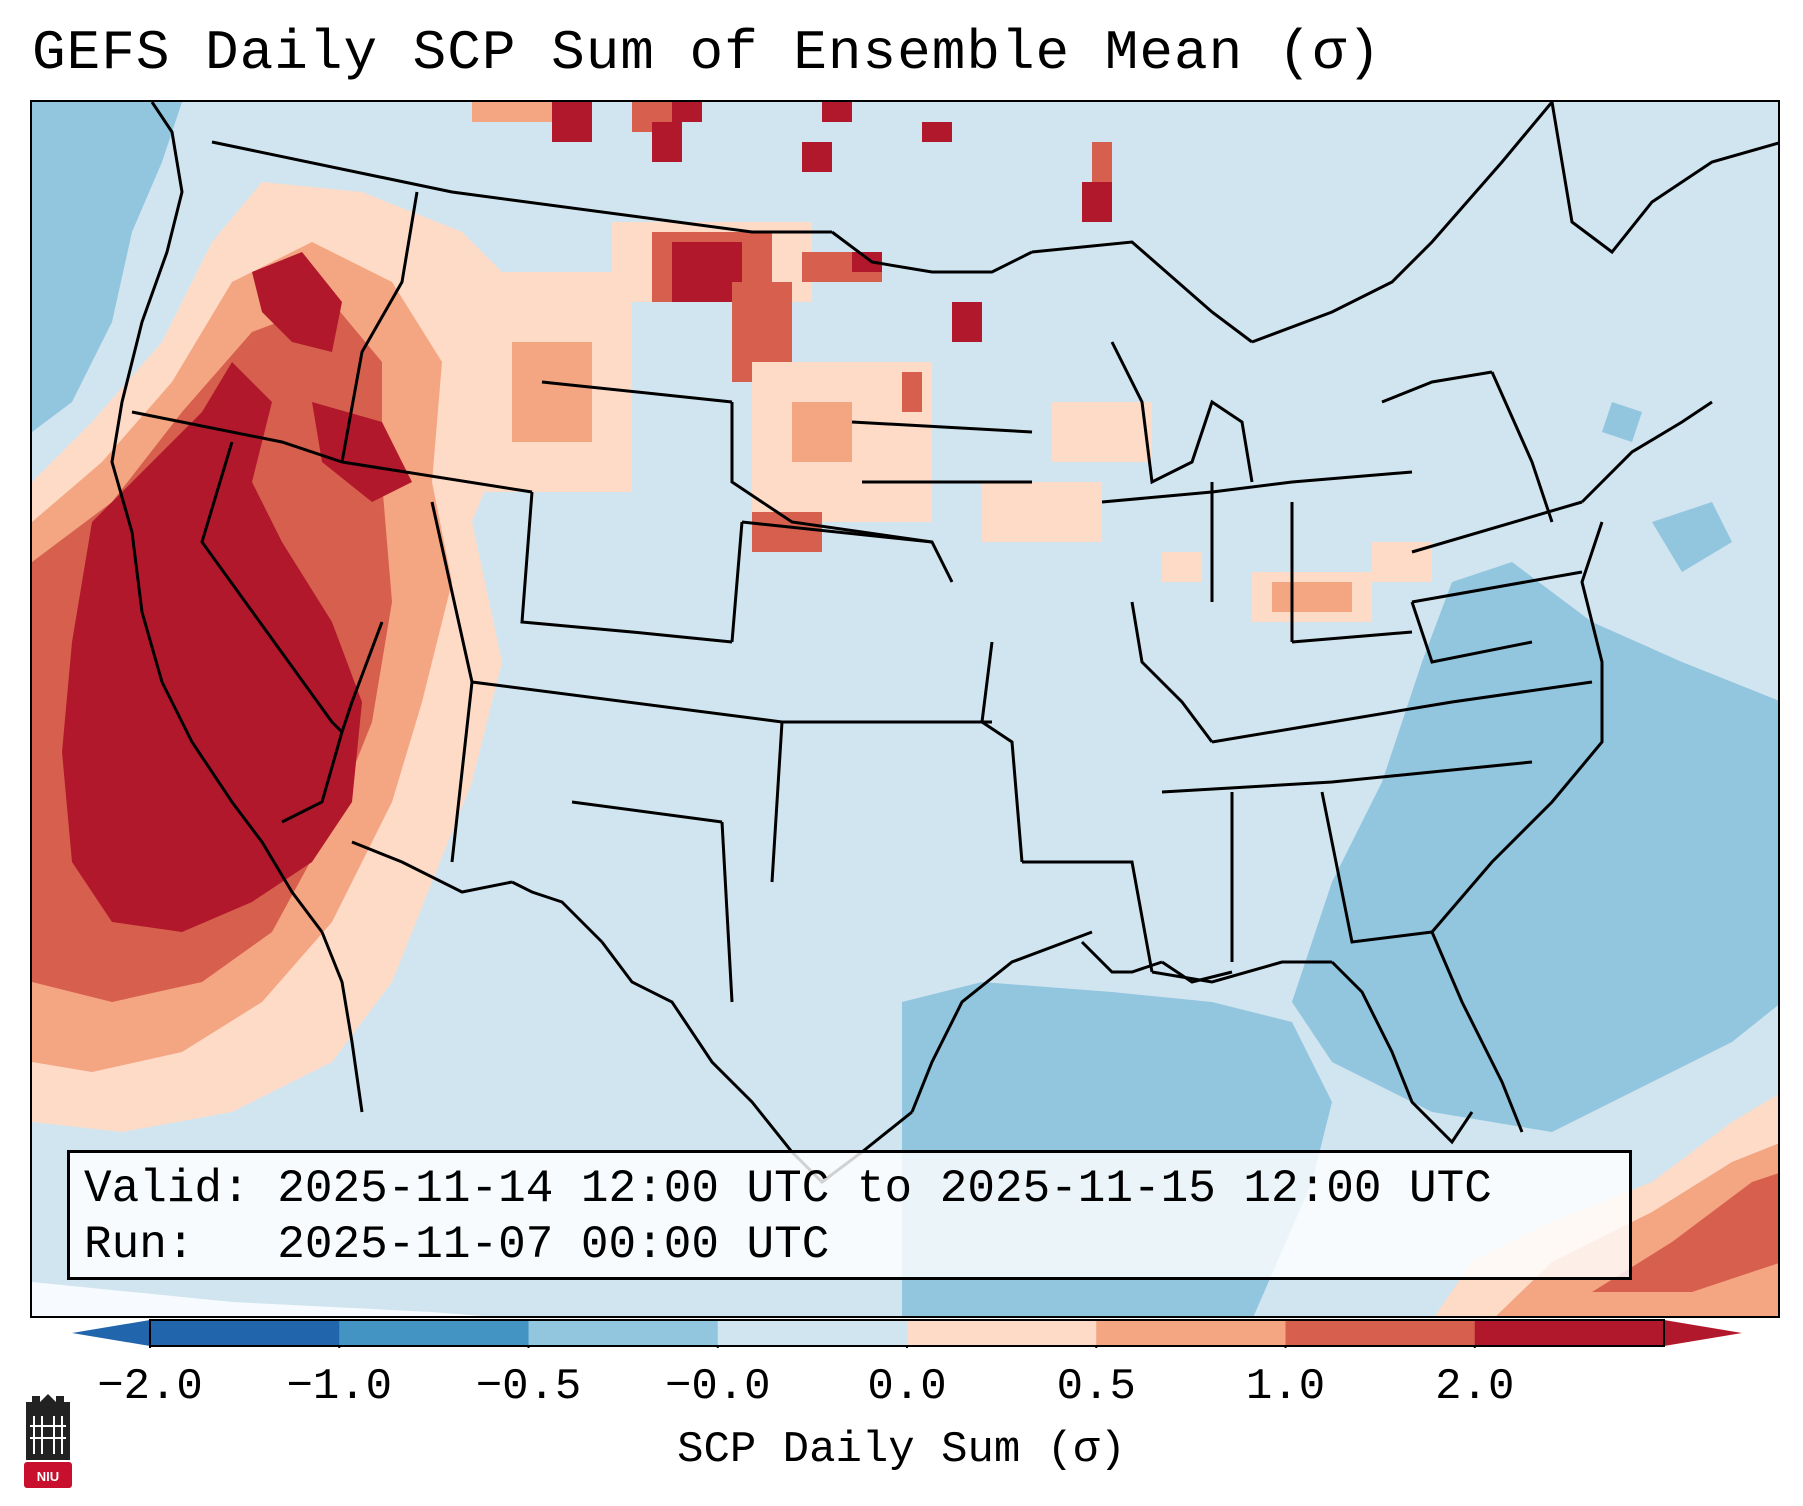 This screenshot has width=1803, height=1506. What do you see at coordinates (553, 1245) in the screenshot?
I see `run-time: 2025-11-07 00:00 UTC` at bounding box center [553, 1245].